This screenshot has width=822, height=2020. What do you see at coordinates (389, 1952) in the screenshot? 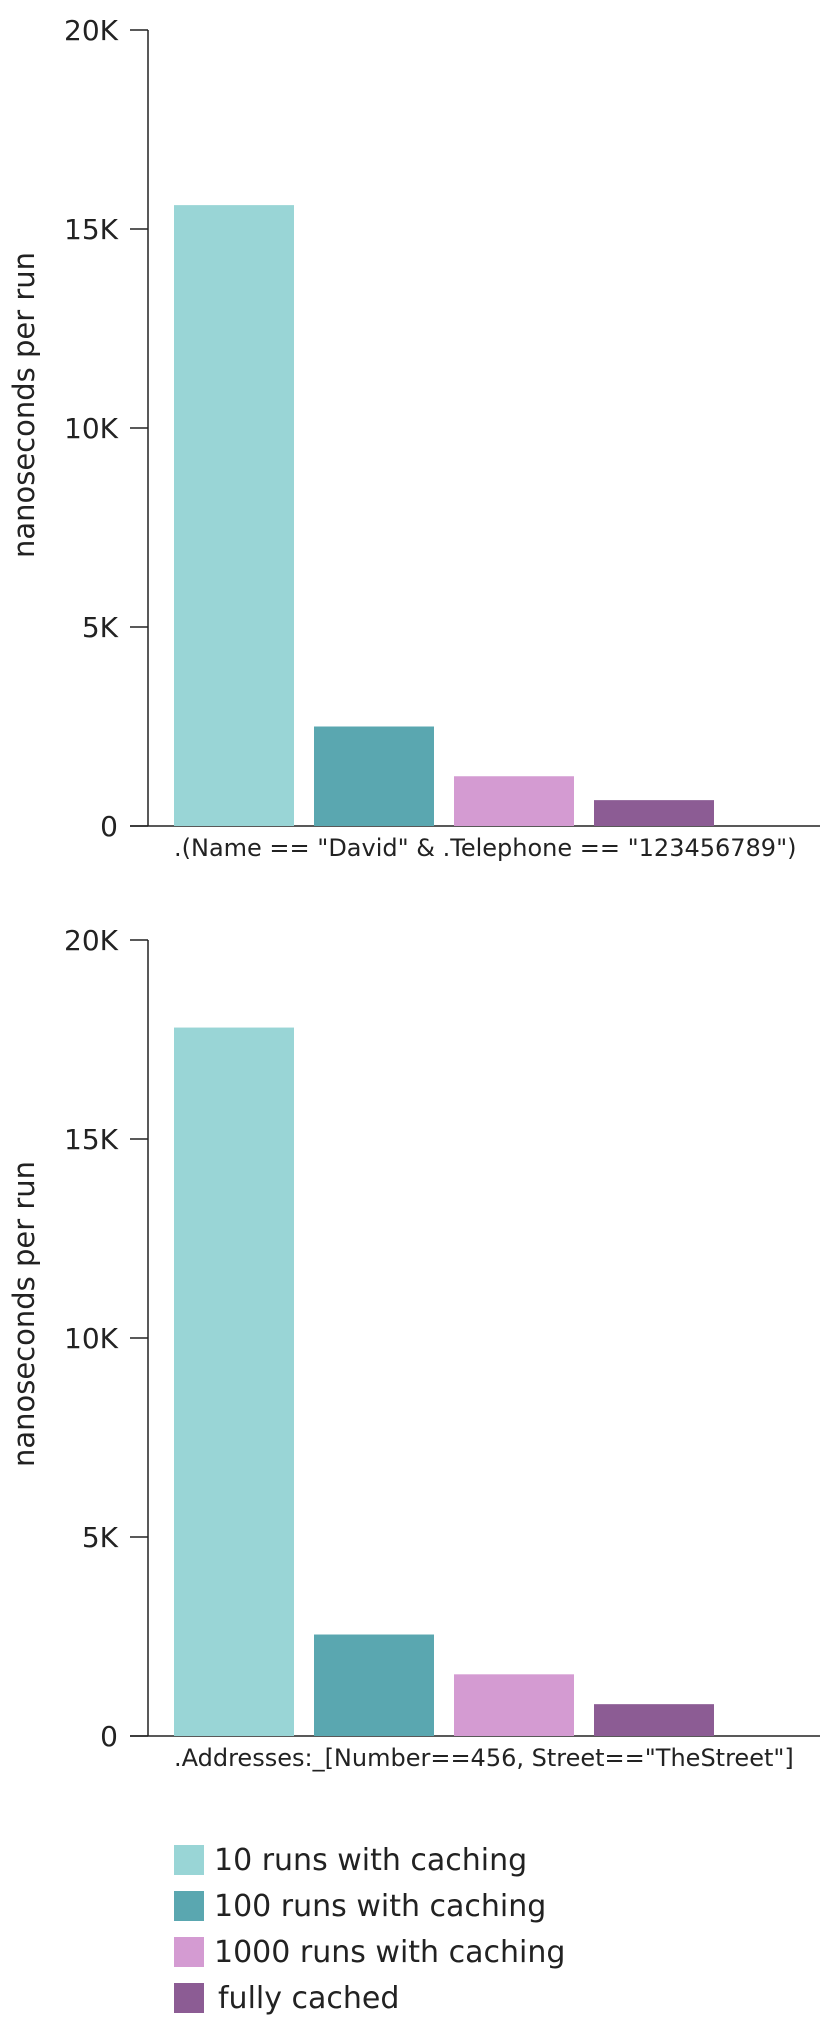
I see `legend-label-1000-runs: 1000 runs with caching` at bounding box center [389, 1952].